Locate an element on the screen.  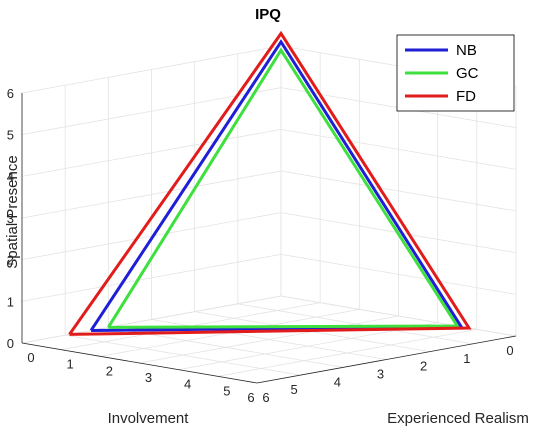
z-tick-label: 4 is located at coordinates (10, 176).